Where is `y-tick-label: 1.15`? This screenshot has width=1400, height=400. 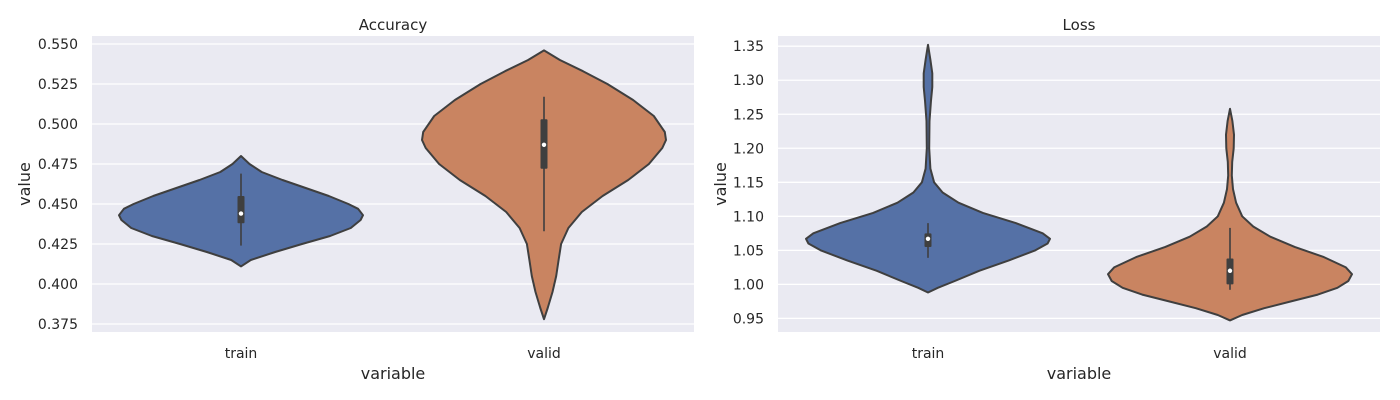
y-tick-label: 1.15 is located at coordinates (748, 183).